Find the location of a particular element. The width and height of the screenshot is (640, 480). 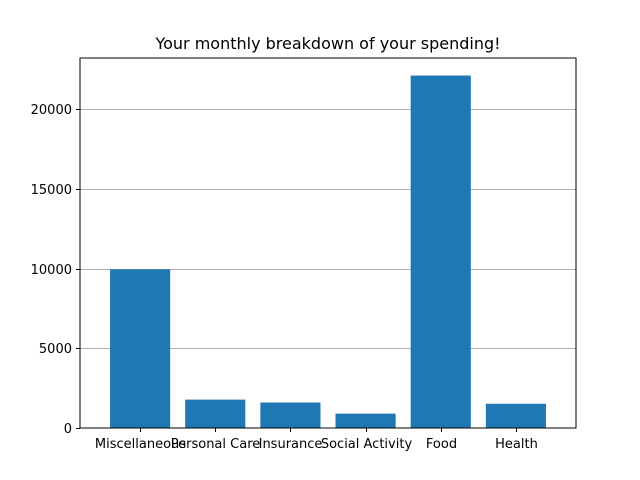

x-tick-label: Personal Care is located at coordinates (216, 444).